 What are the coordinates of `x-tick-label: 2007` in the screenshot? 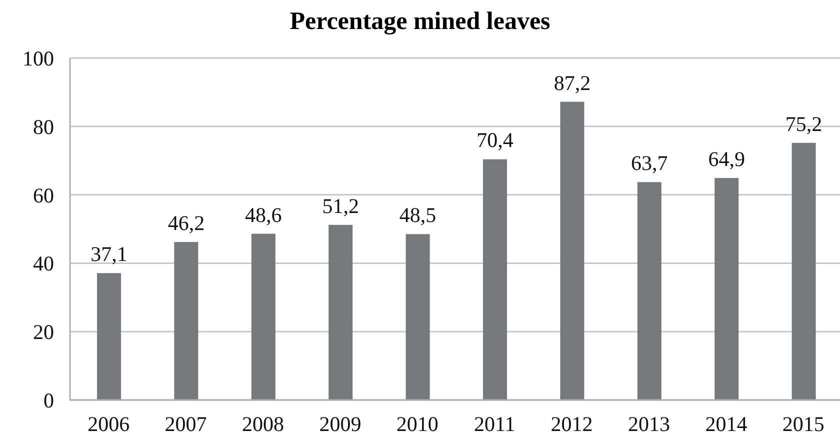 It's located at (185, 424).